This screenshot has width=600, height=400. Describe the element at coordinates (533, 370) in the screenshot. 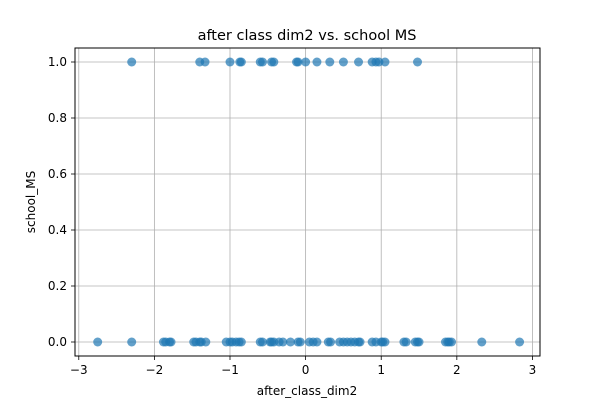

I see `x-tick-label: 3` at that location.